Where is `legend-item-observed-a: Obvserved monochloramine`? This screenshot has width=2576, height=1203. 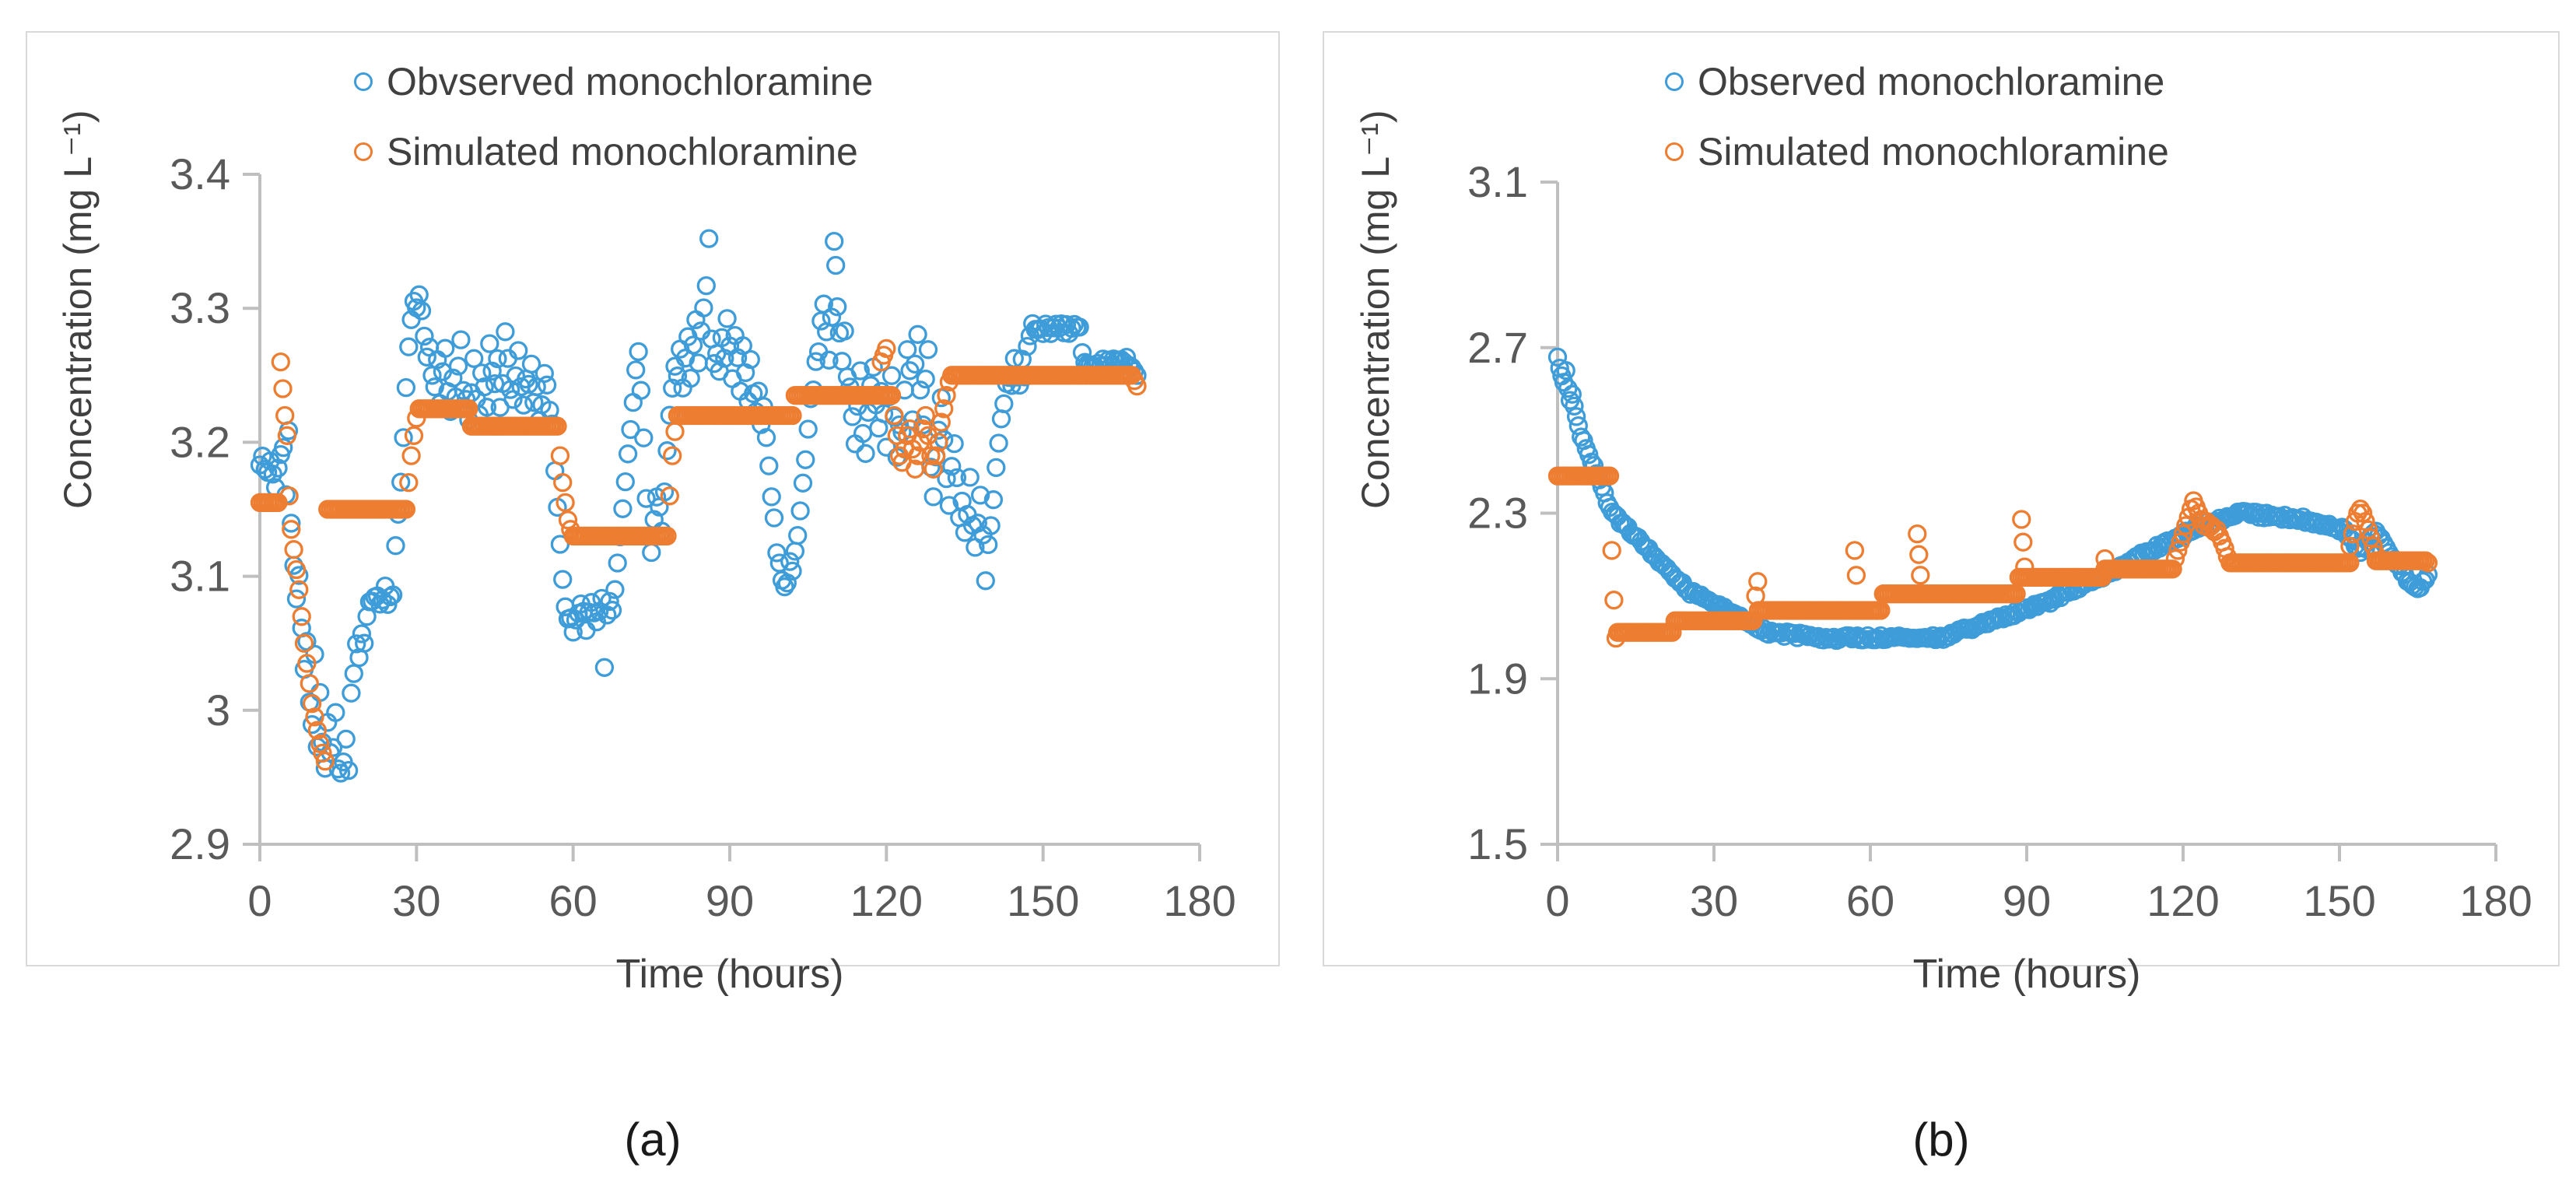 legend-item-observed-a: Obvserved monochloramine is located at coordinates (614, 82).